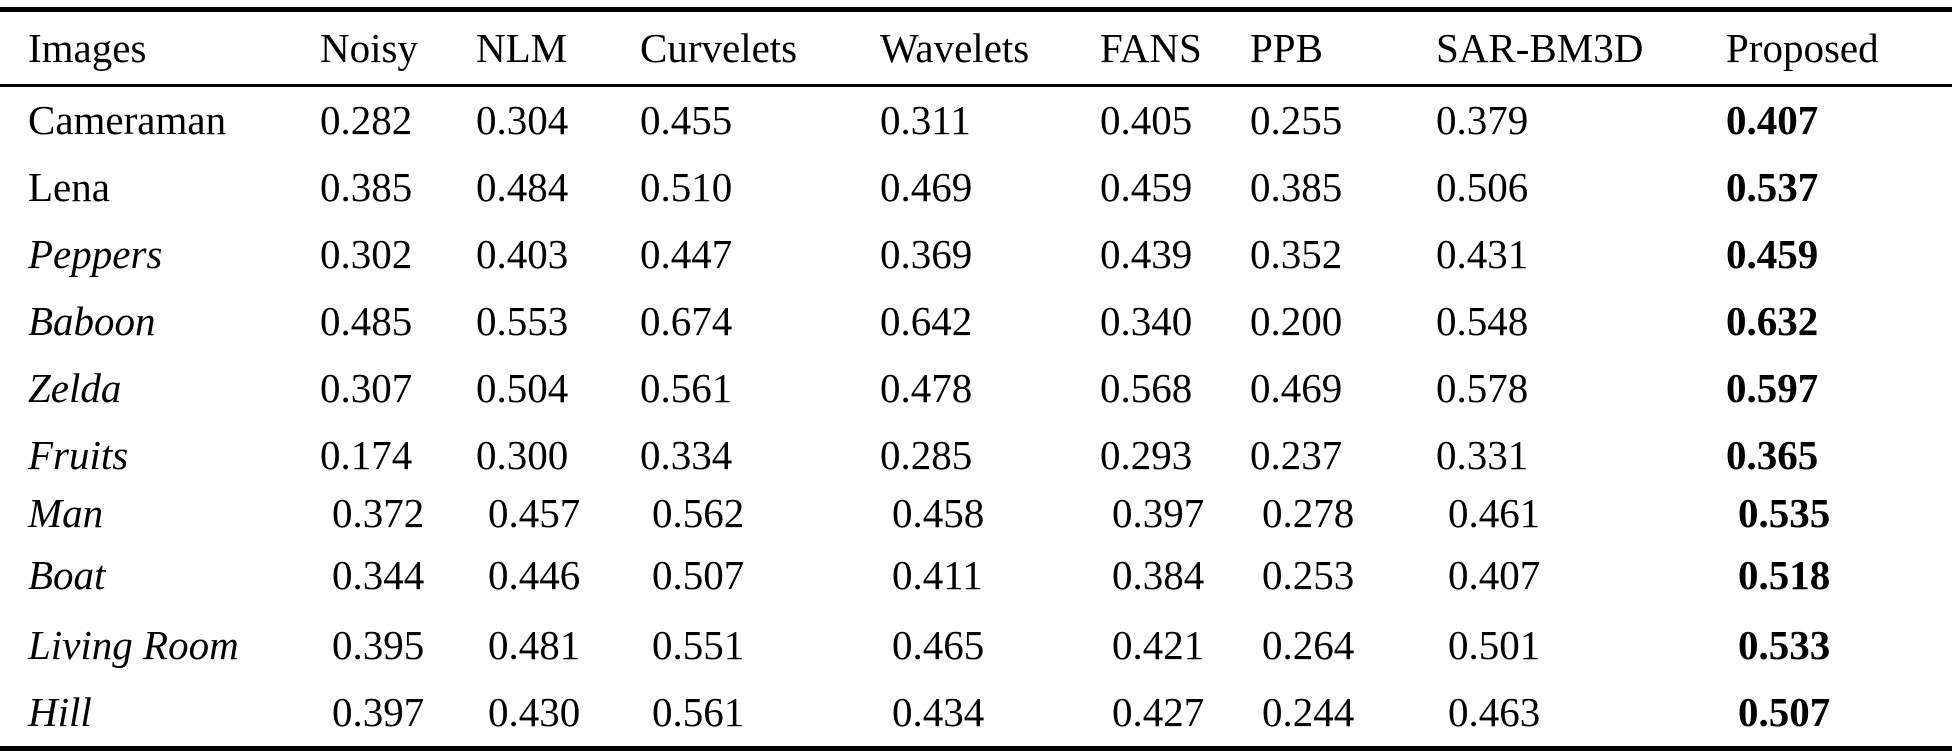 This screenshot has height=756, width=1952. What do you see at coordinates (78, 455) in the screenshot?
I see `row-image-name: Fruits` at bounding box center [78, 455].